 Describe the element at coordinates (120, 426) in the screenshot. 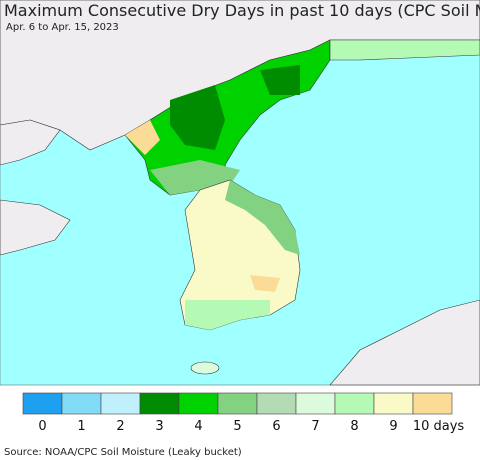

I see `legend-label: 2` at that location.